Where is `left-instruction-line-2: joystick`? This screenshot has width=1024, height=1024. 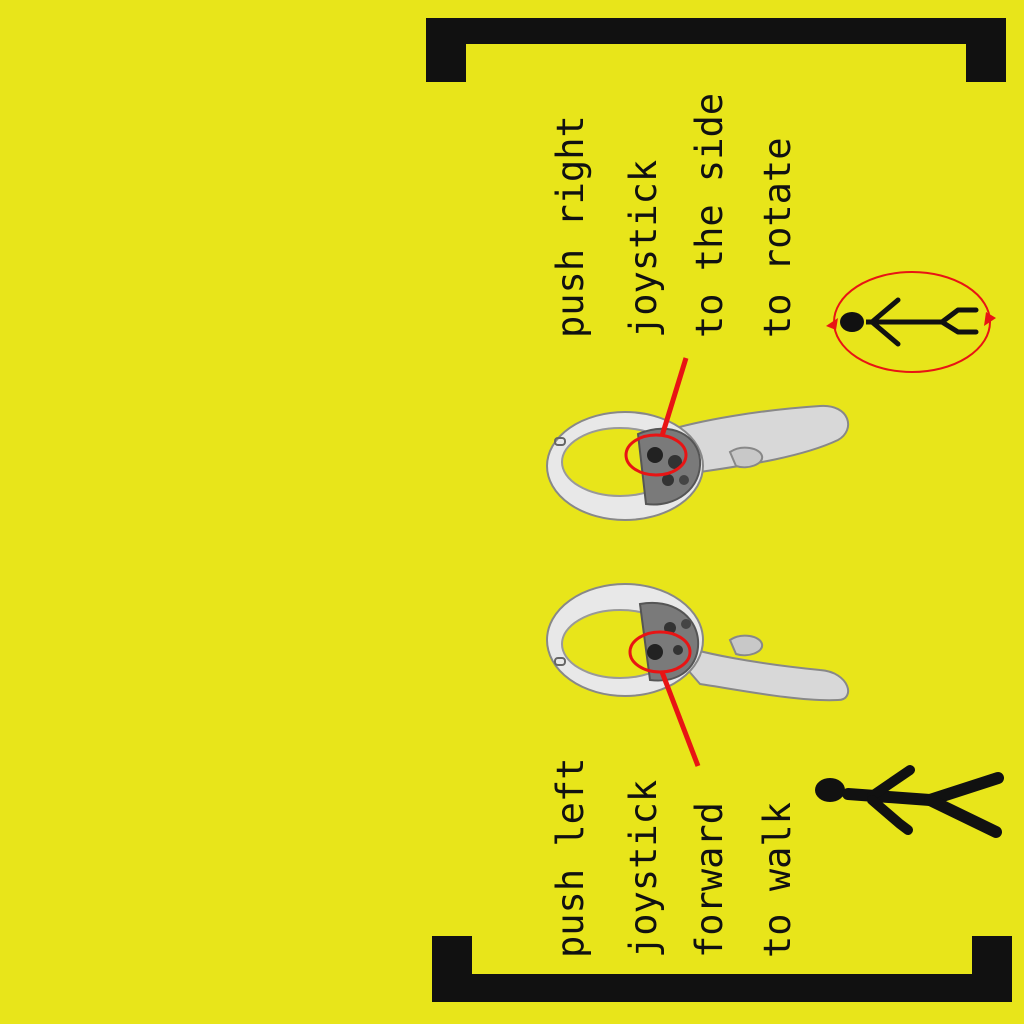 left-instruction-line-2: joystick is located at coordinates (643, 869).